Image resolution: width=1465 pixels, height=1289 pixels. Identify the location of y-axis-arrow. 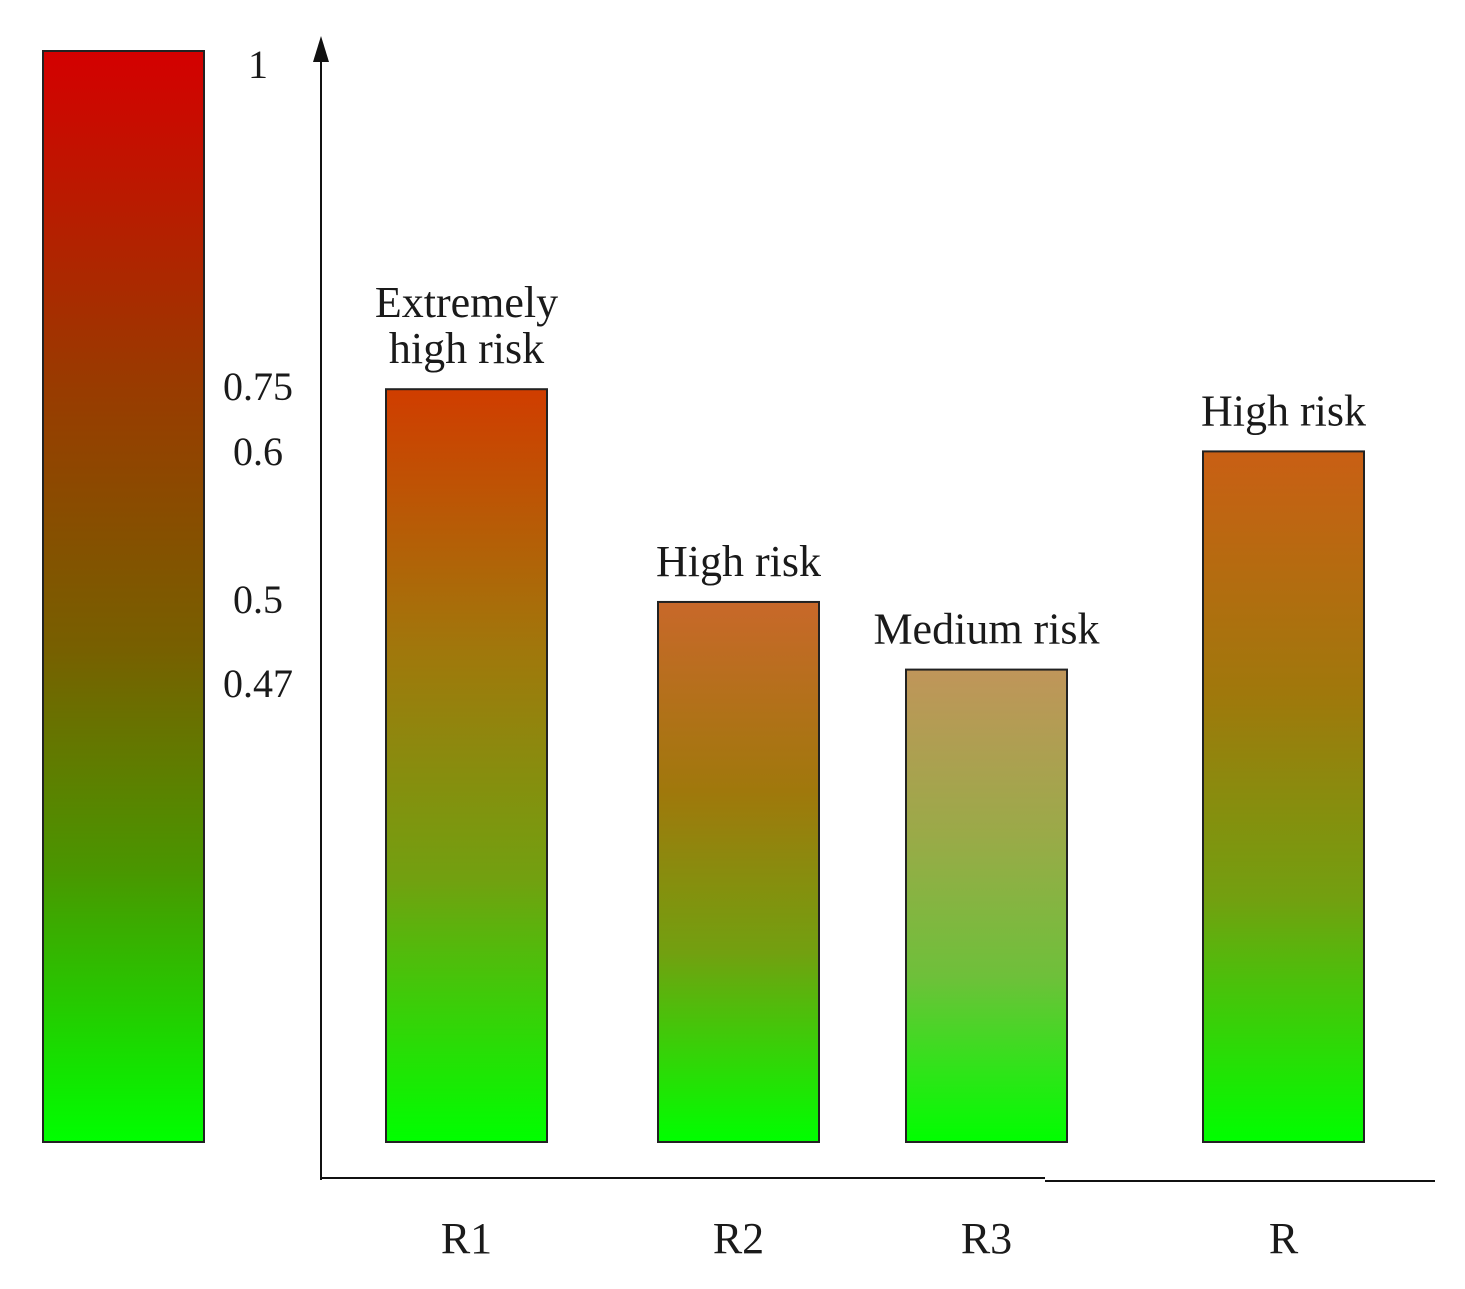
(321, 49).